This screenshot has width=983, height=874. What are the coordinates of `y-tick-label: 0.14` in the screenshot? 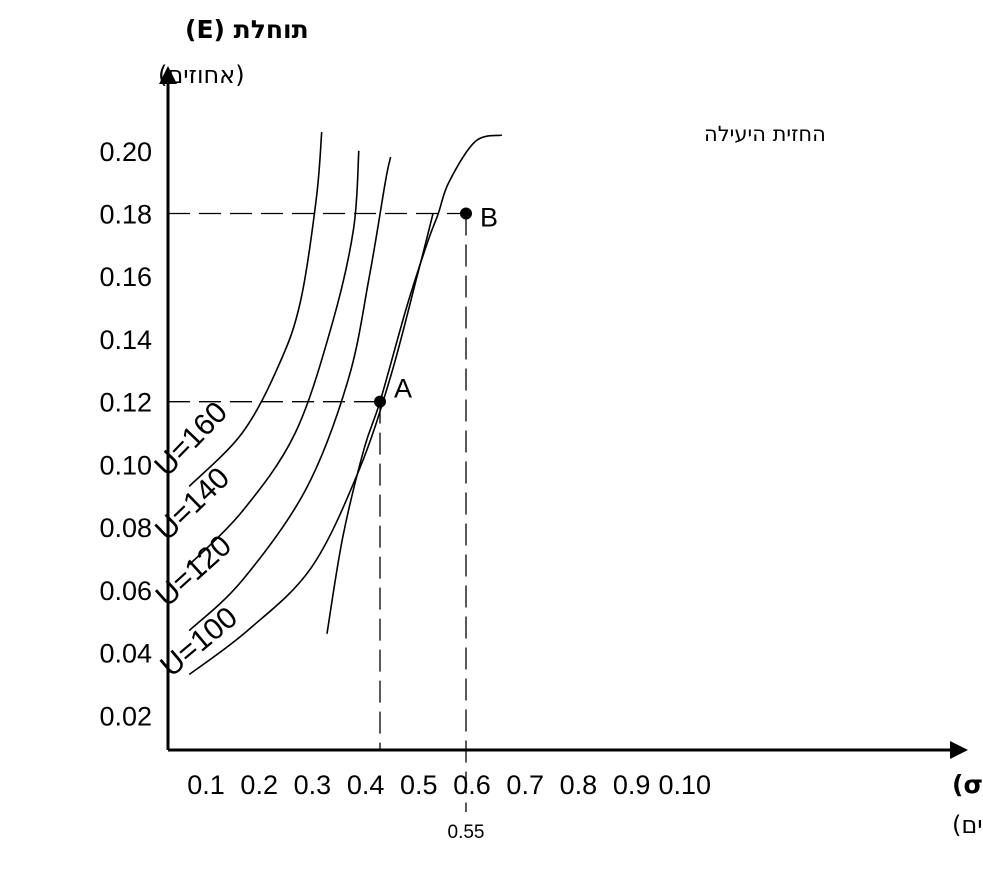 It's located at (125, 340).